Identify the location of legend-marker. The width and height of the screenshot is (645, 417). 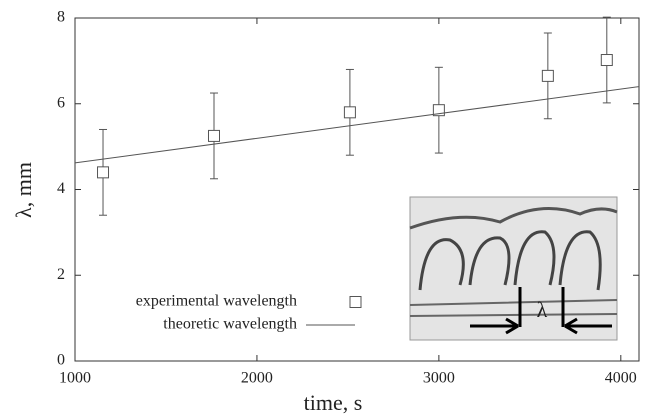
(355, 302).